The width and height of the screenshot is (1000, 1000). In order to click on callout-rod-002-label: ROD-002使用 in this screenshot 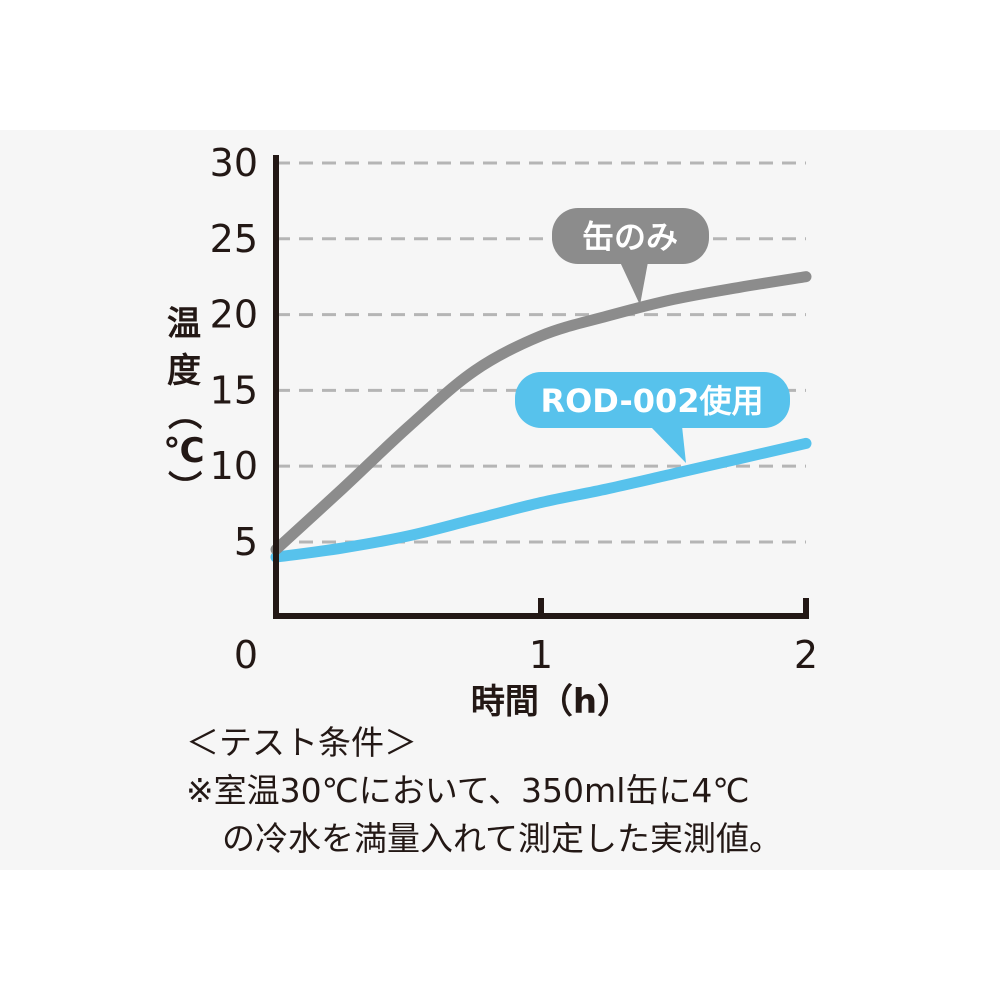, I will do `click(651, 401)`.